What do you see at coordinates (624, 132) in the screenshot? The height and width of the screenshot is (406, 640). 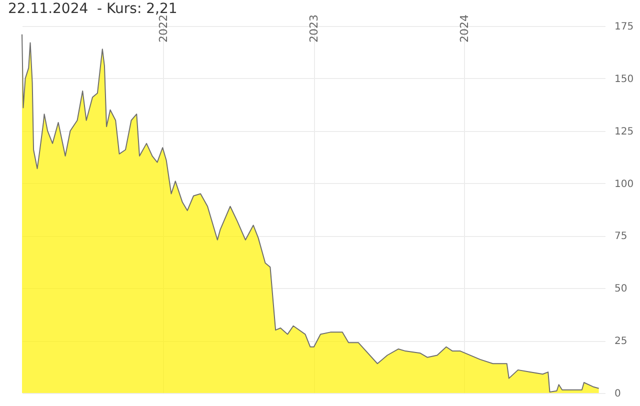 I see `y-tick-label: 125` at bounding box center [624, 132].